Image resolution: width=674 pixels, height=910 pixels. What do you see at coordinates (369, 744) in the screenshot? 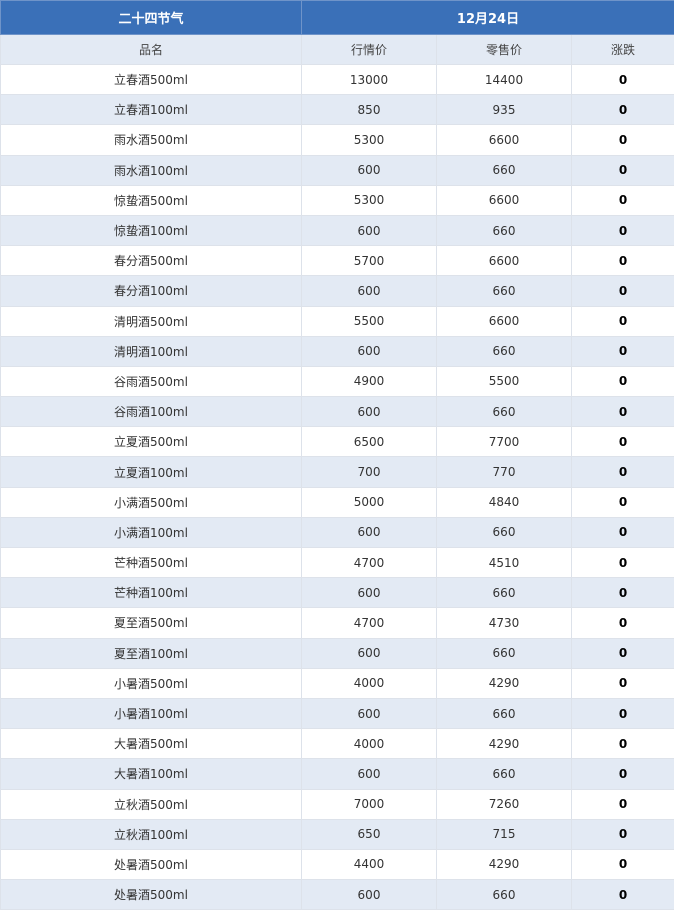
I see `market-price: 4000` at bounding box center [369, 744].